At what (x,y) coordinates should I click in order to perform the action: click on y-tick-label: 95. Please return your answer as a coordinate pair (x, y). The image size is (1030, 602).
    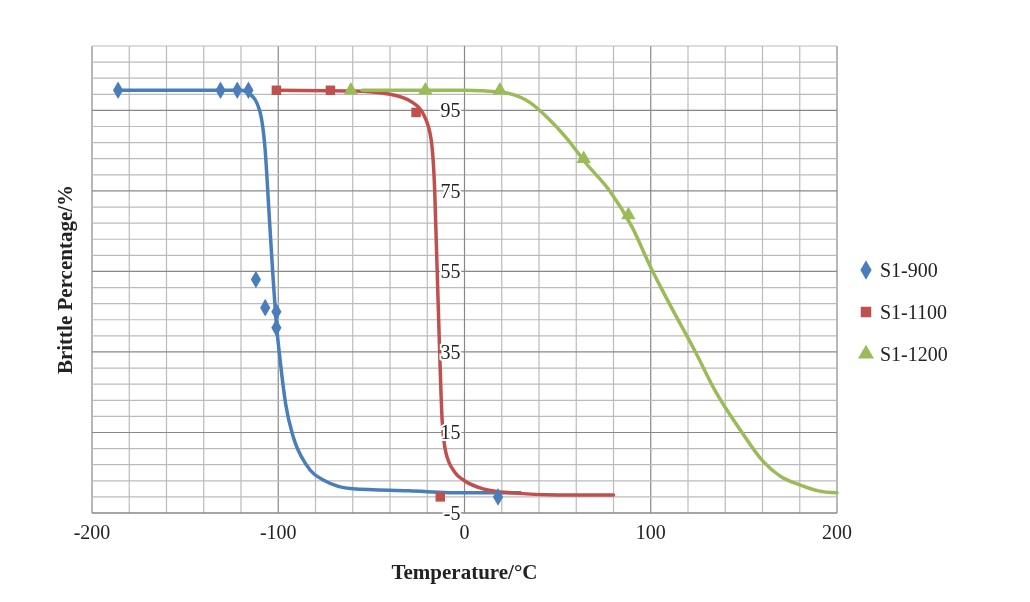
    Looking at the image, I should click on (450, 110).